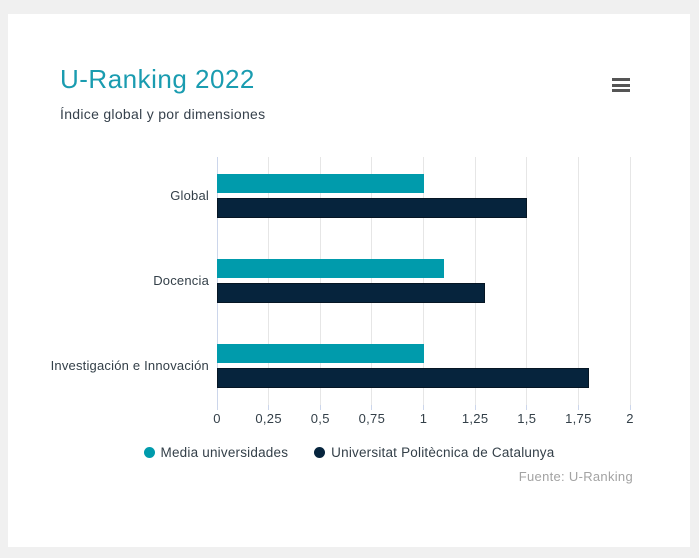 Image resolution: width=699 pixels, height=558 pixels. Describe the element at coordinates (163, 114) in the screenshot. I see `chart-subtitle: Índice global y por dimensiones` at that location.